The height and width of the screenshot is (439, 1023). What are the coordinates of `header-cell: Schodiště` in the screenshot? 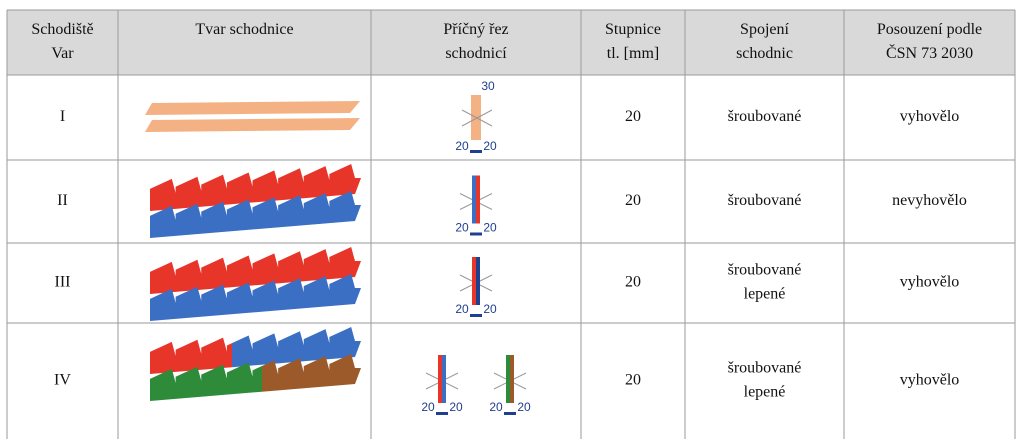 It's located at (62, 29).